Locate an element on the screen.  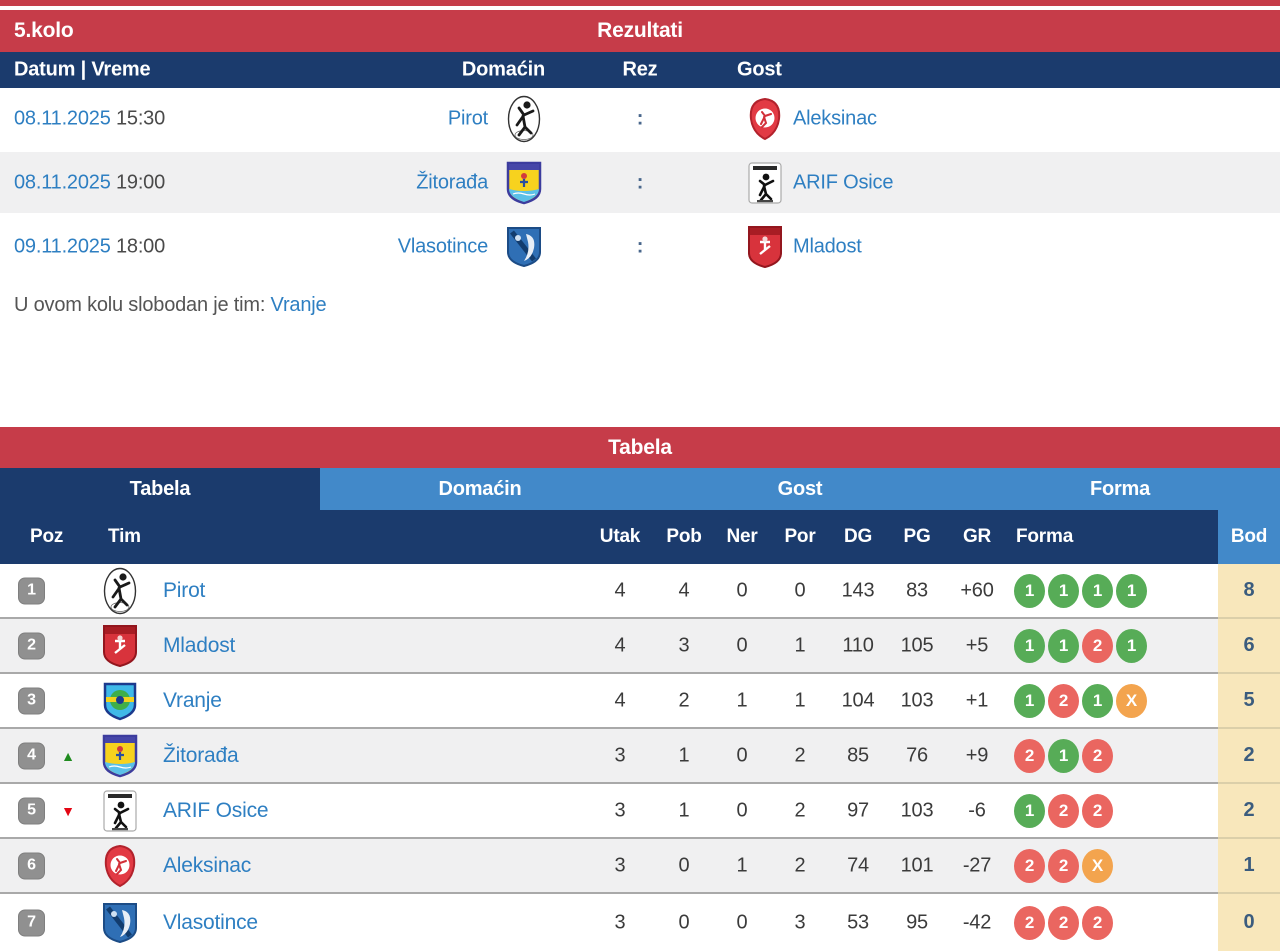
stat-pg: 83 is located at coordinates (917, 590).